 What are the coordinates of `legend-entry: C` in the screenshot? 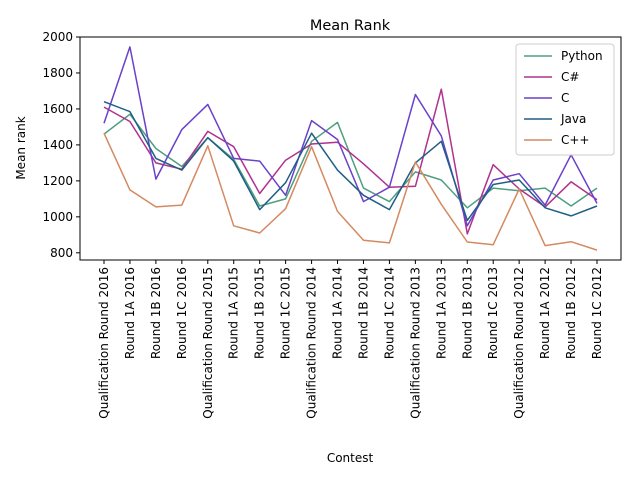 It's located at (565, 98).